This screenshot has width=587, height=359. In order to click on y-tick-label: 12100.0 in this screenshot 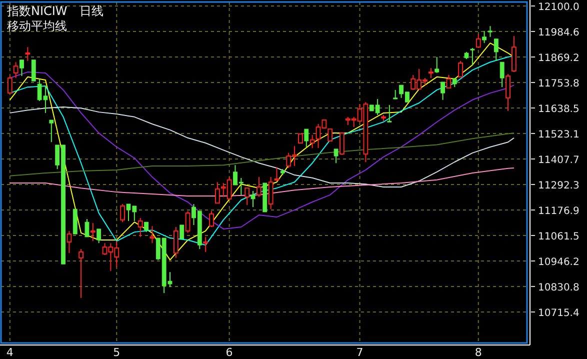, I will do `click(559, 7)`.